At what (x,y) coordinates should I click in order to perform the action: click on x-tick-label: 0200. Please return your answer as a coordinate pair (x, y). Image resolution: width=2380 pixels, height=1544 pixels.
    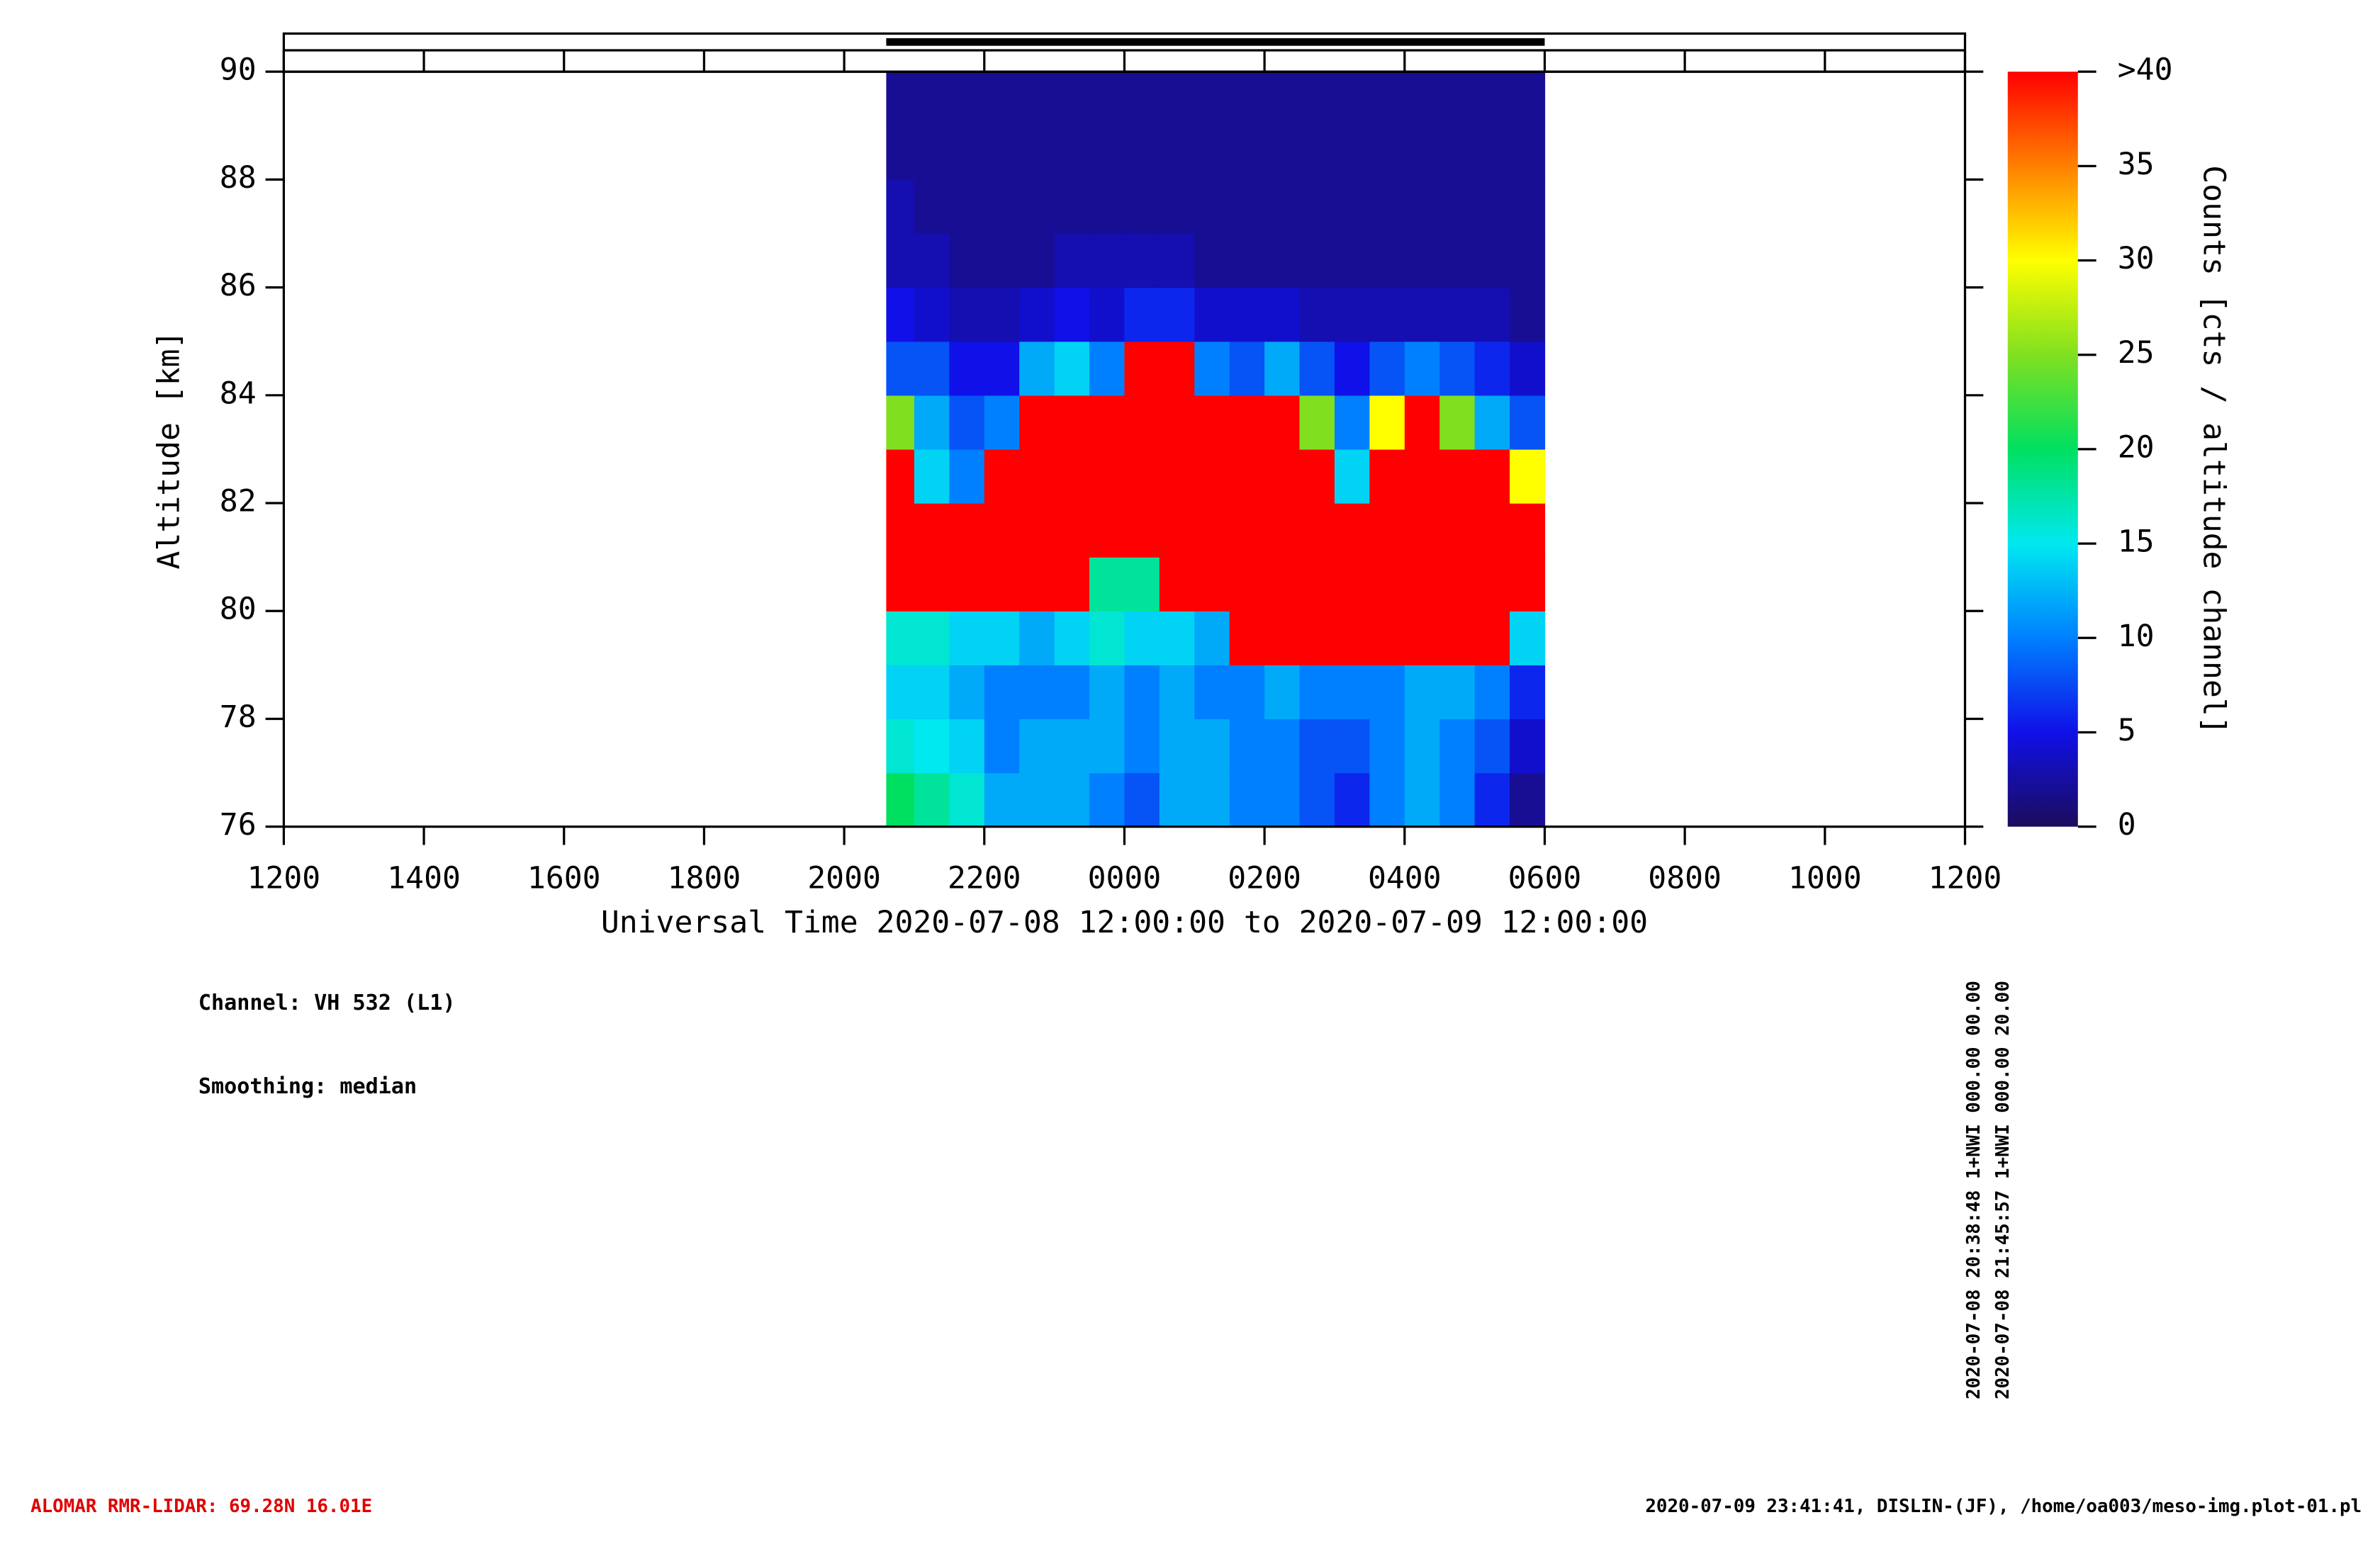
    Looking at the image, I should click on (1265, 878).